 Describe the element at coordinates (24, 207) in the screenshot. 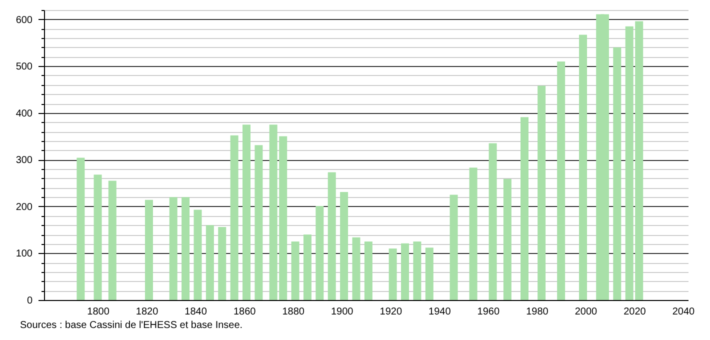

I see `y-tick-label: 200` at that location.